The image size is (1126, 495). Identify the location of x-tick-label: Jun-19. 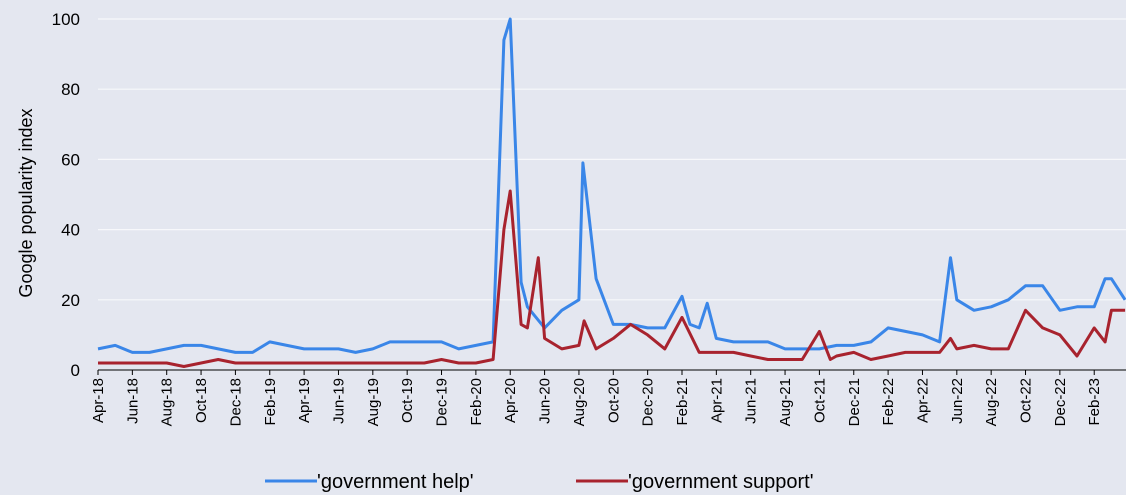
(338, 401).